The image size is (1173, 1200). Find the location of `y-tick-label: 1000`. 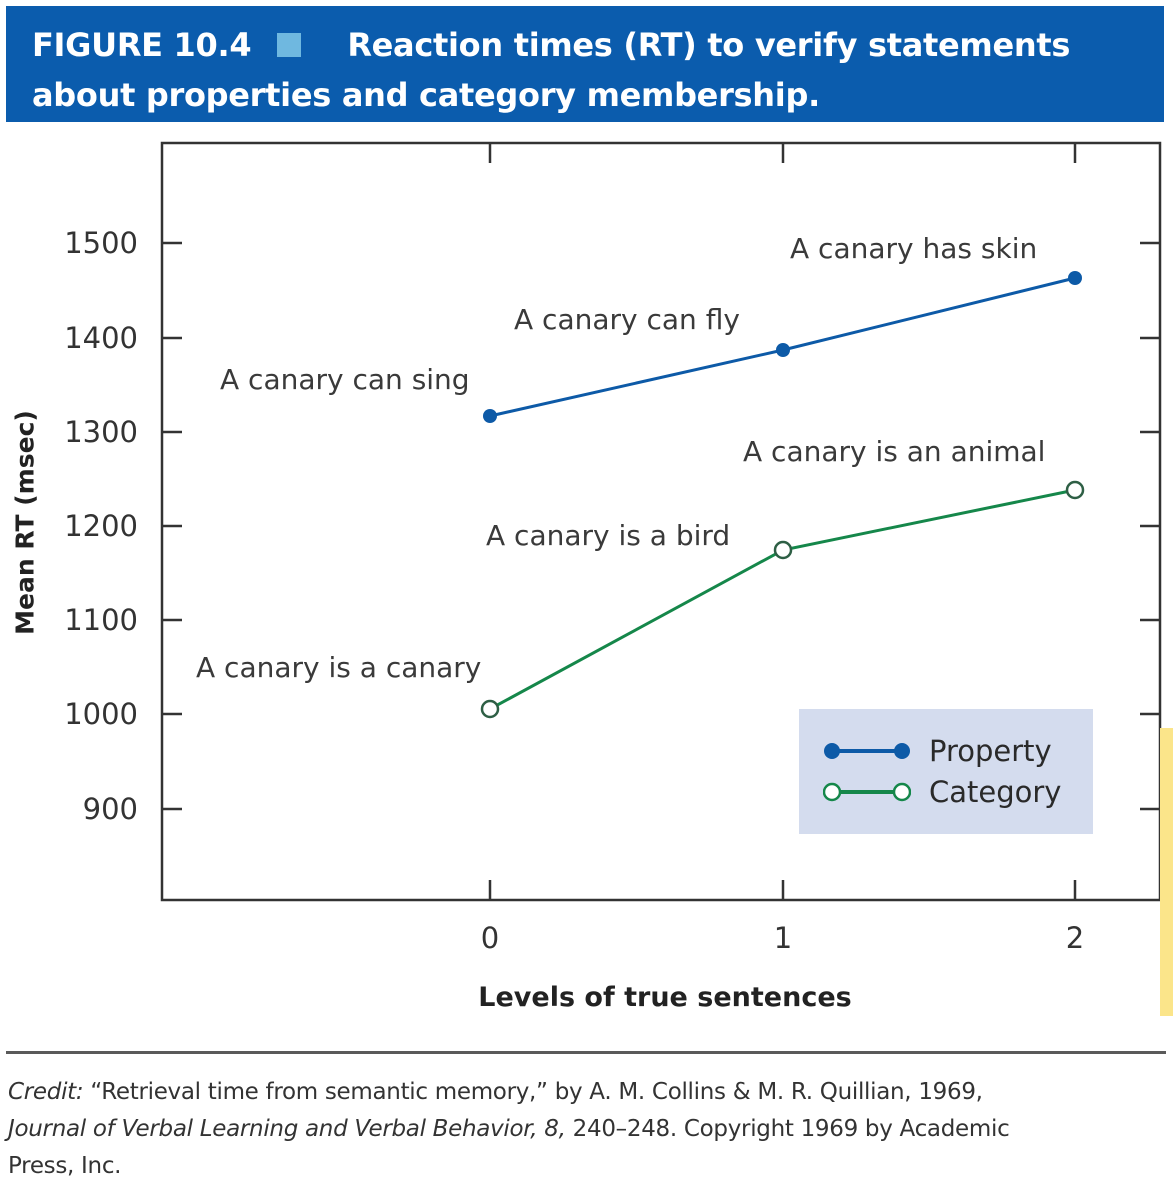

y-tick-label: 1000 is located at coordinates (101, 714).